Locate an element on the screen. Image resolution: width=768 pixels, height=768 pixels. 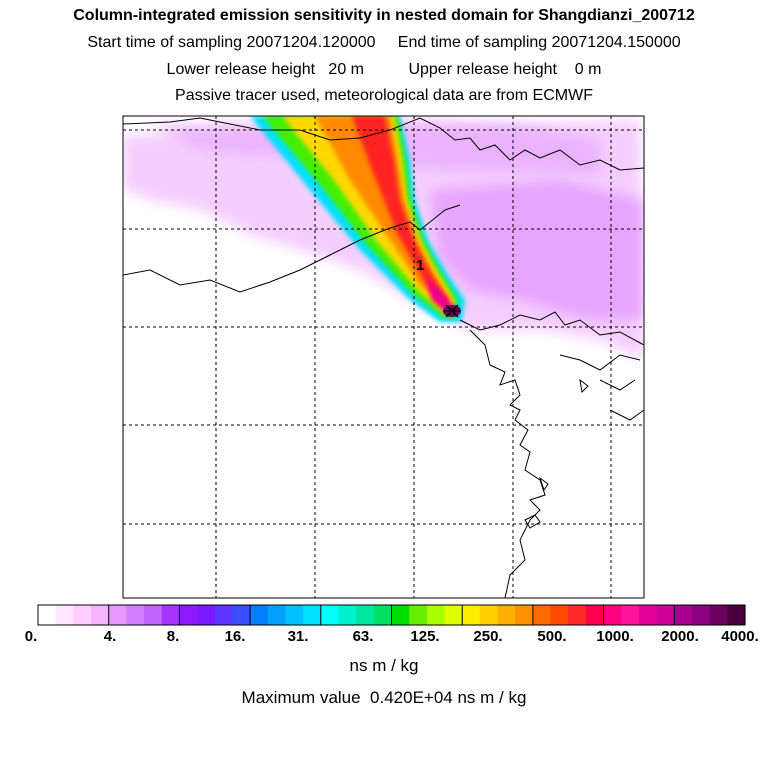
colorbar-frame is located at coordinates (391, 615).